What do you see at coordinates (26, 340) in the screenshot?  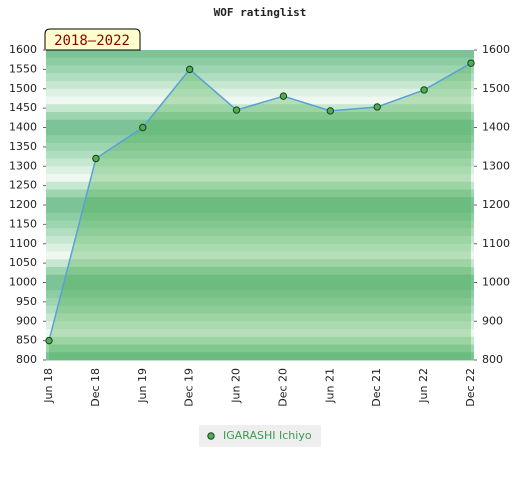 I see `y-tick-label: 850` at bounding box center [26, 340].